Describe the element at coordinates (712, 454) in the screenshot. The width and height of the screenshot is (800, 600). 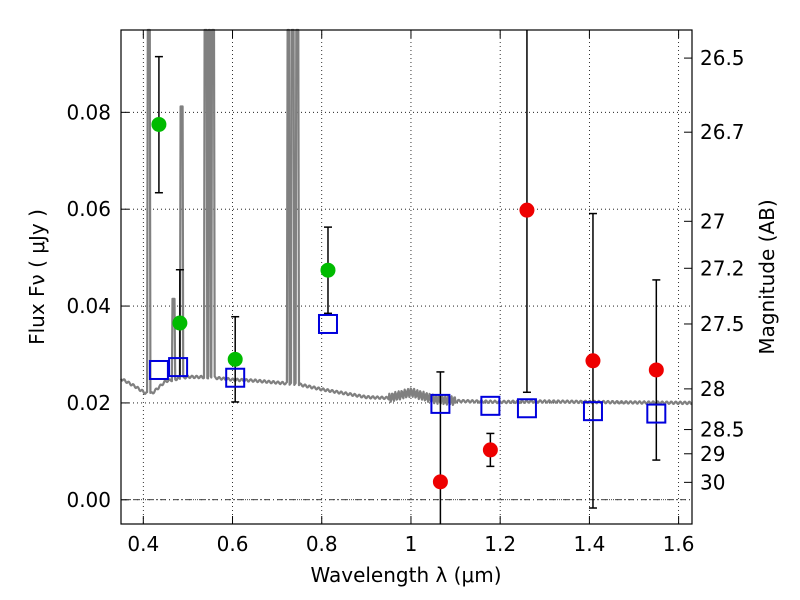
I see `y-tick-label-right: 29` at that location.